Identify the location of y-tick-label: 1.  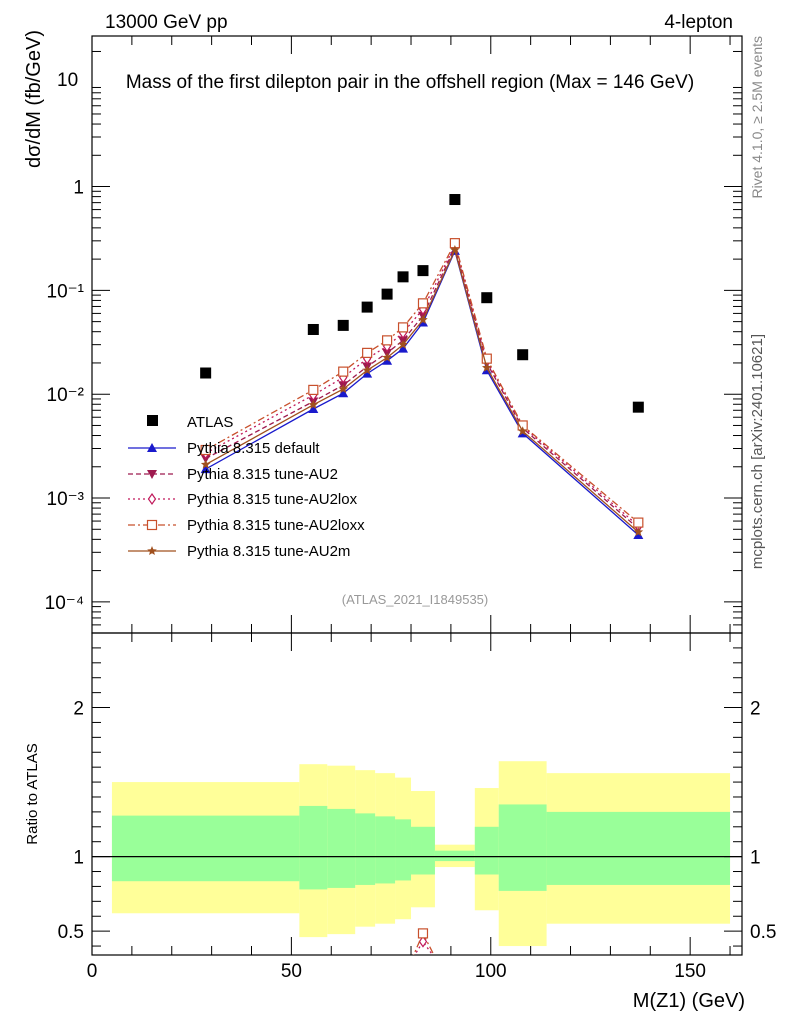
(78, 188).